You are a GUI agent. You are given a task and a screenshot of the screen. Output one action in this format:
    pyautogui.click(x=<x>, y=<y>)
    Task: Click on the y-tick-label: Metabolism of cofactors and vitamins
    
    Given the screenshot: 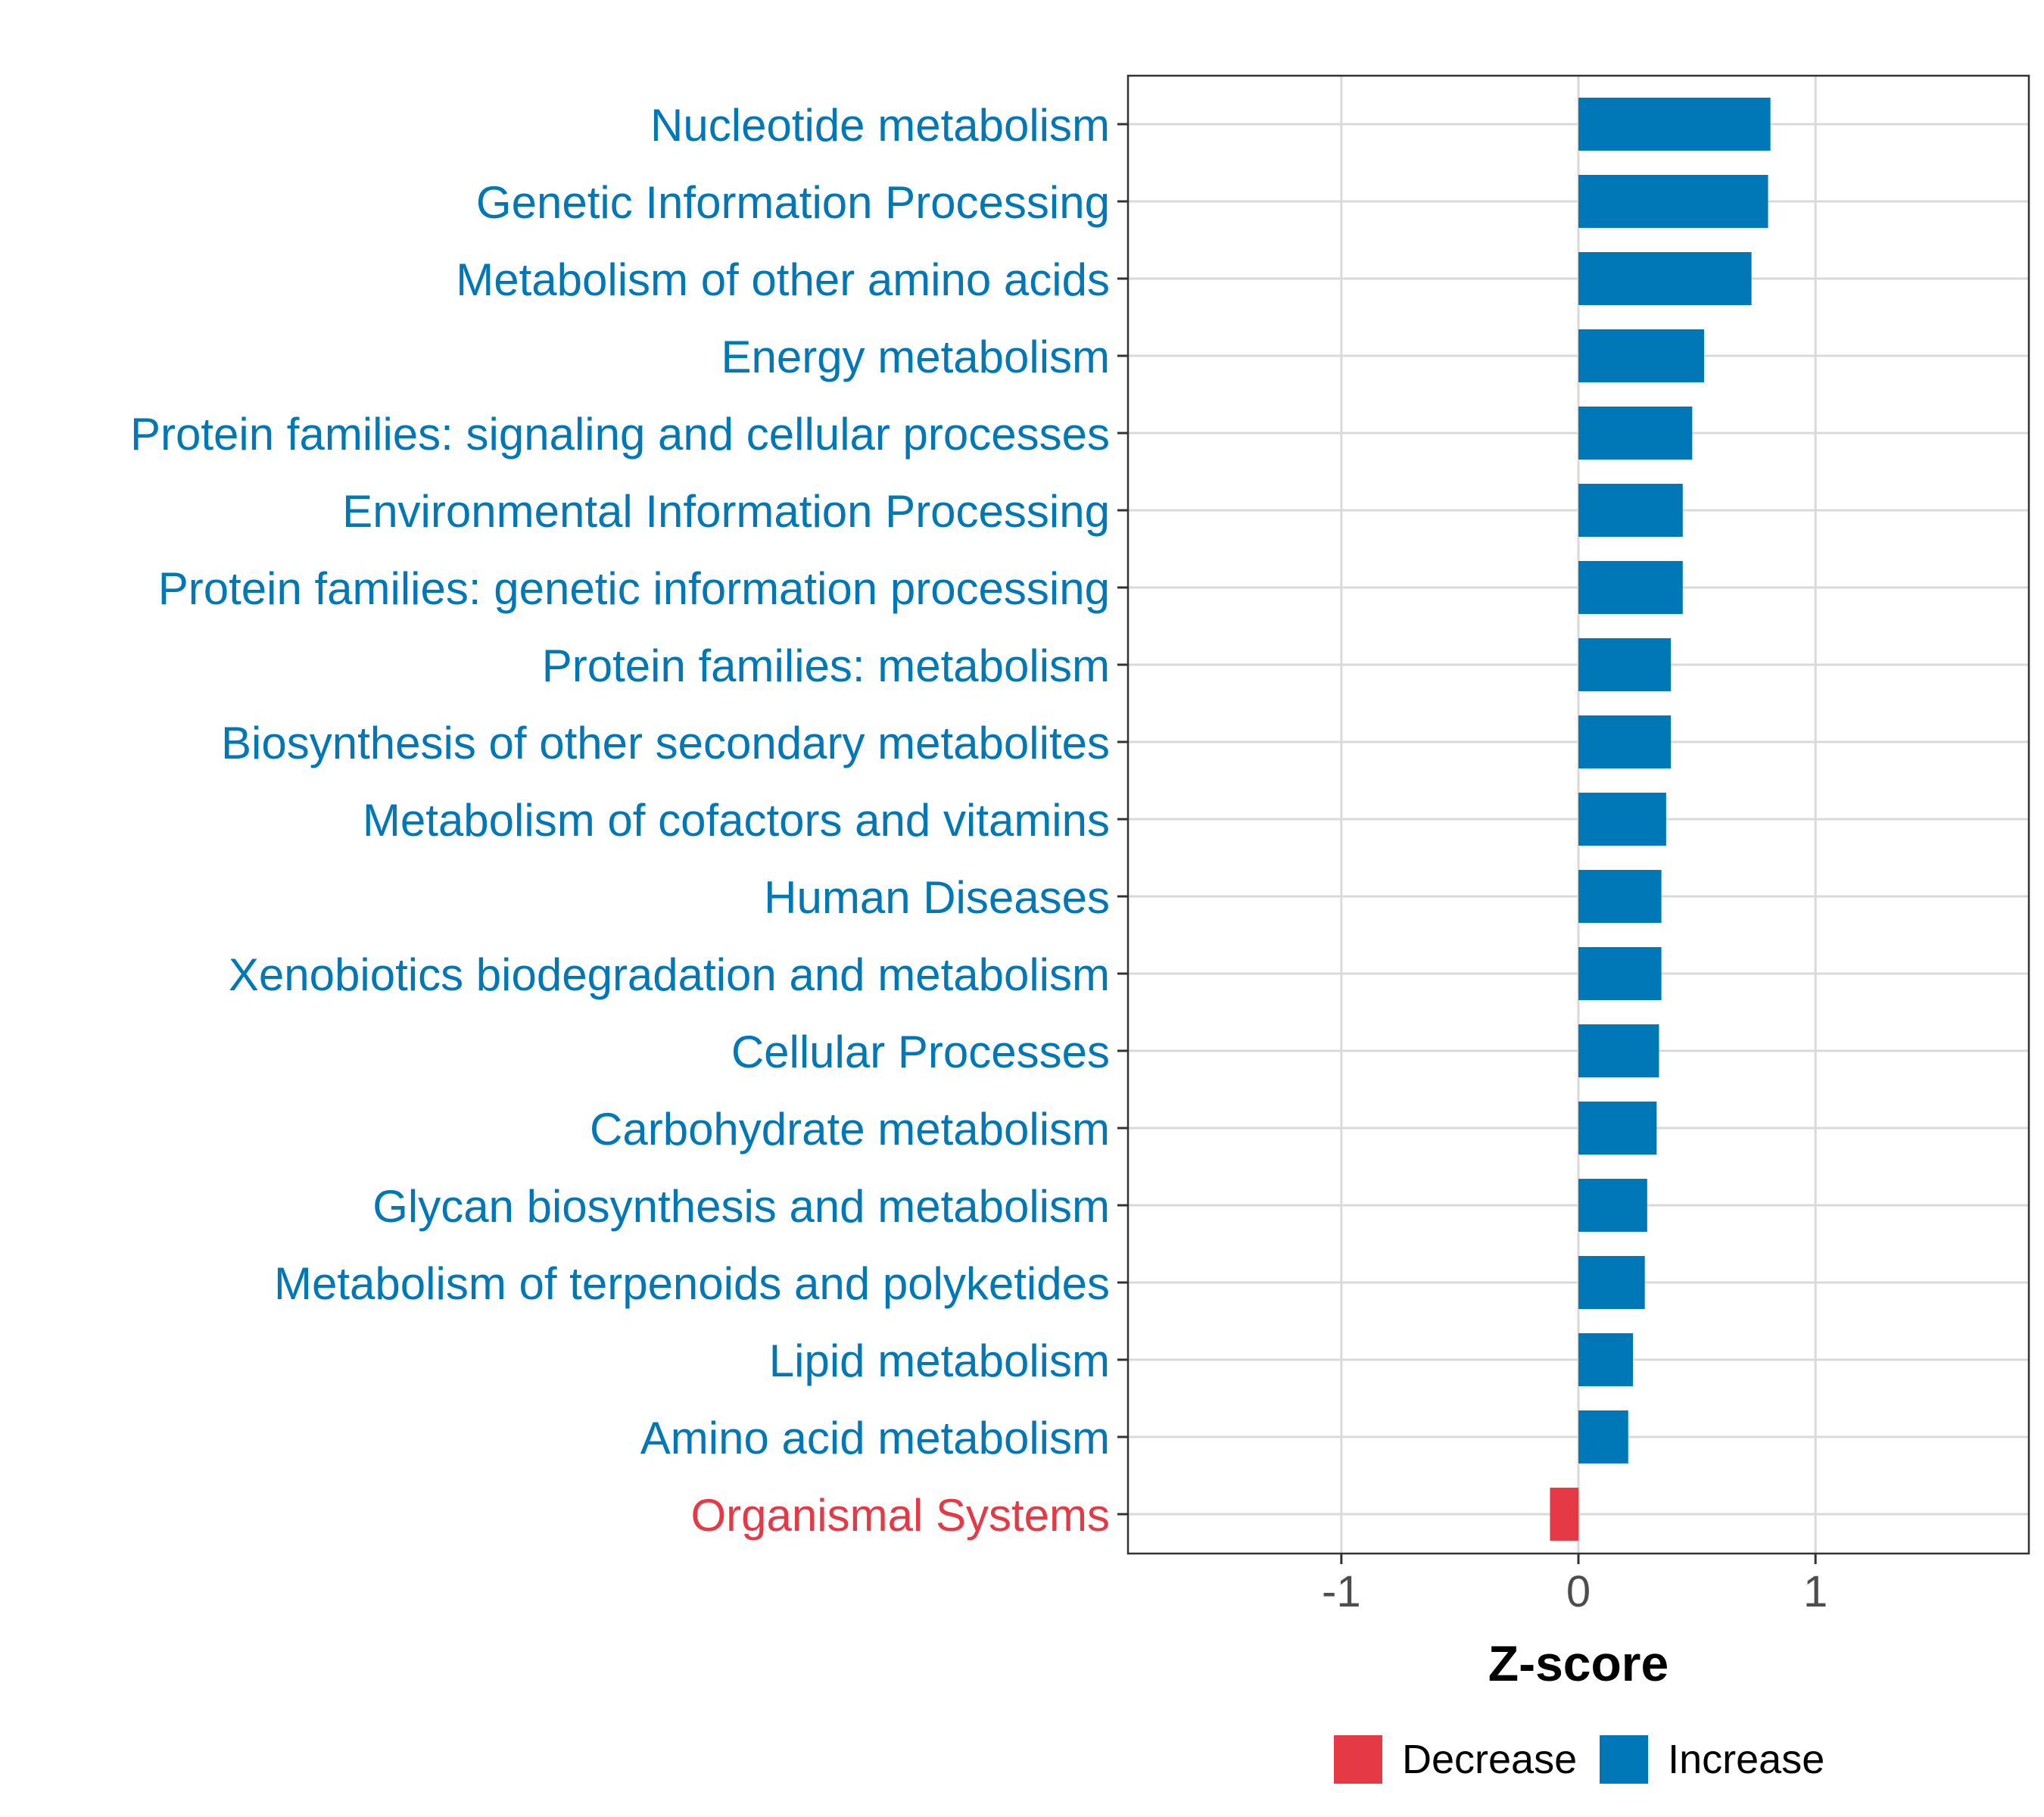 What is the action you would take?
    pyautogui.click(x=736, y=821)
    